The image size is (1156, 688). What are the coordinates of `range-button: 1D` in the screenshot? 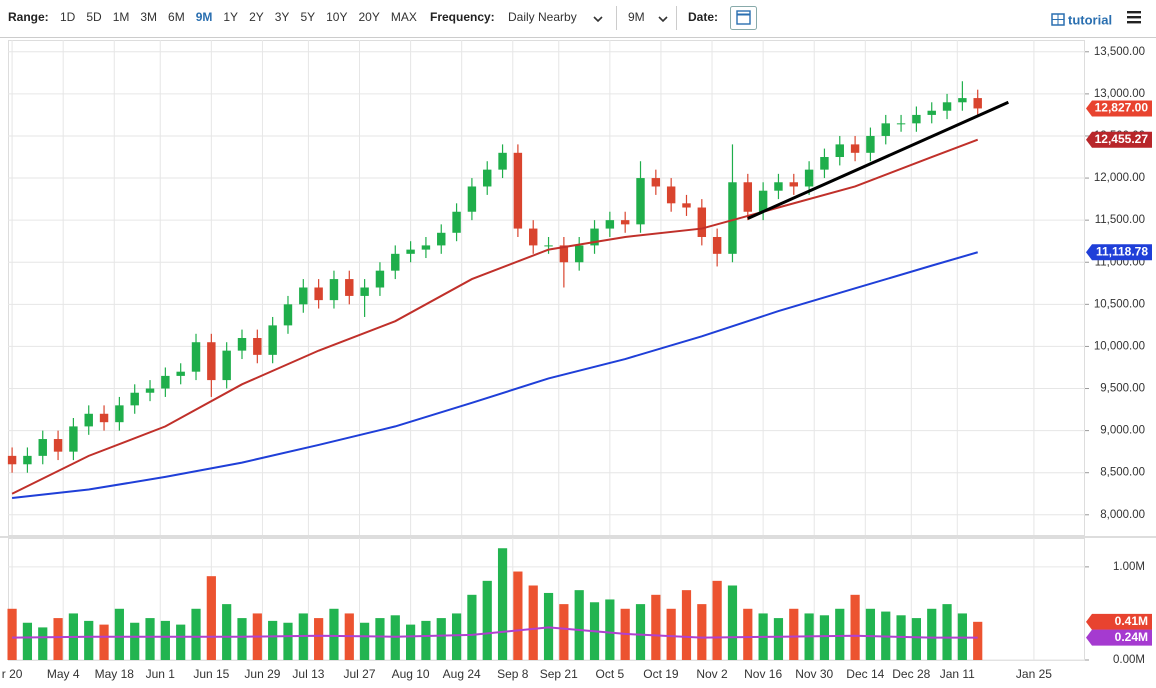 It's located at (68, 17).